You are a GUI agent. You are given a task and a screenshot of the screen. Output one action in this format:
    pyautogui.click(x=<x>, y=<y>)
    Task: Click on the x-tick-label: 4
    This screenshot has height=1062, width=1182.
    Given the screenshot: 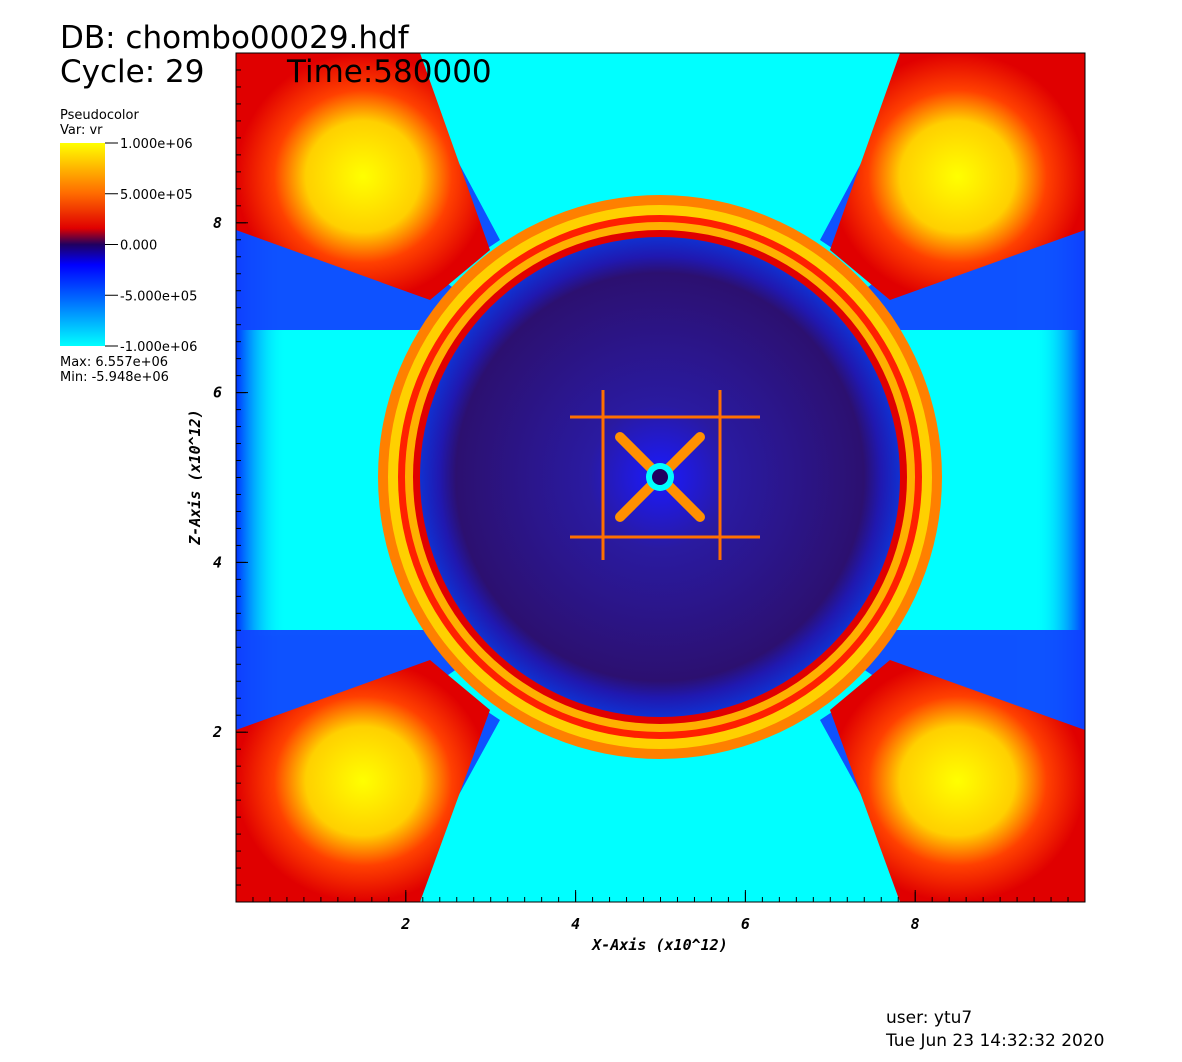 What is the action you would take?
    pyautogui.click(x=575, y=924)
    